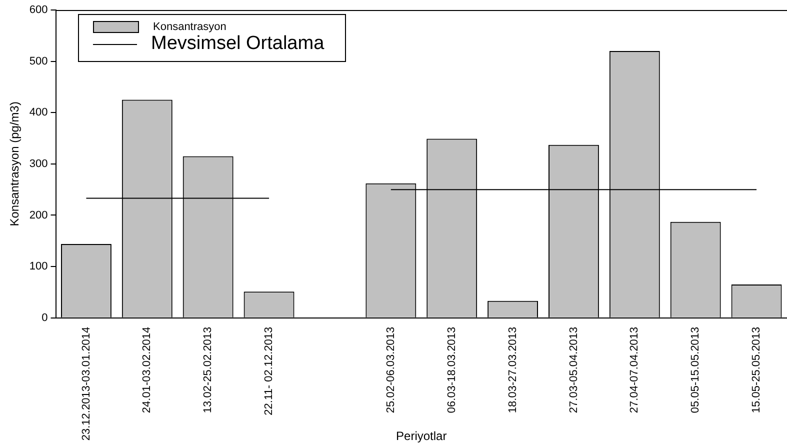 The width and height of the screenshot is (787, 448). I want to click on legend-label: Konsantrasyon, so click(189, 27).